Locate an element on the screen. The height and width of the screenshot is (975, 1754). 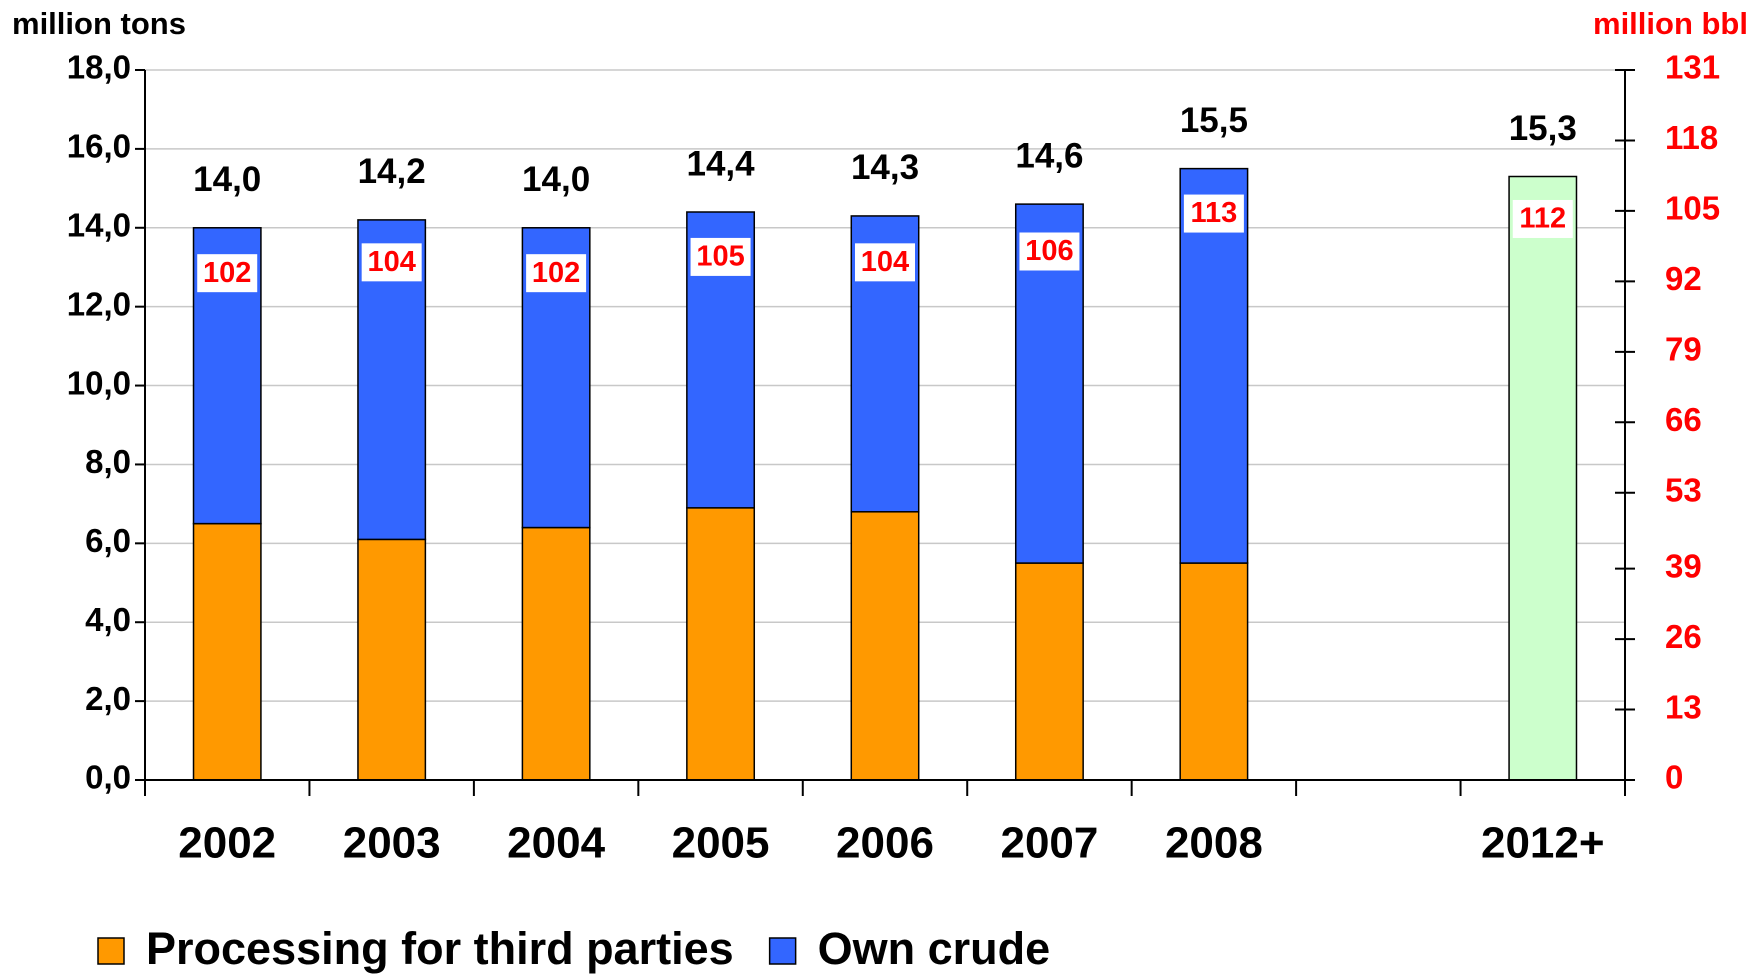
x-tick-label: 2004 is located at coordinates (556, 843).